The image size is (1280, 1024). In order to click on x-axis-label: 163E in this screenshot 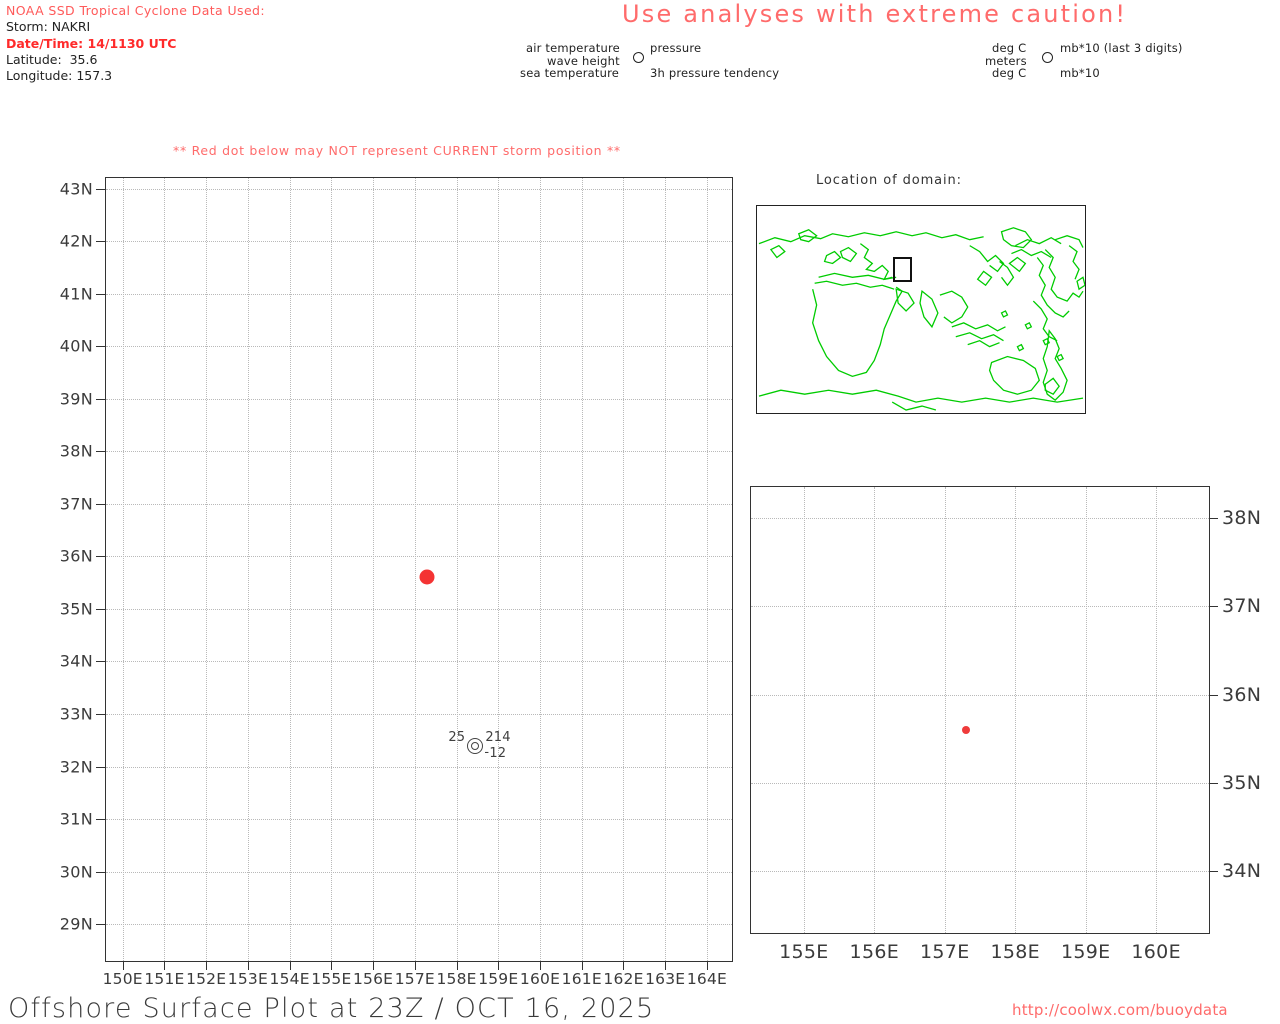, I will do `click(665, 979)`.